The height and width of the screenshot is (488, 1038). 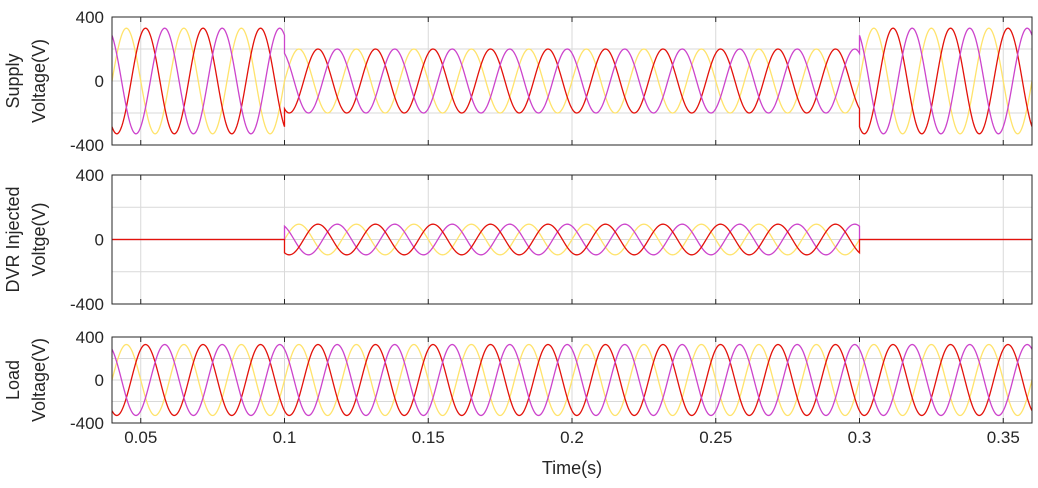 I want to click on x-tick-label: 0.05, so click(x=140, y=437).